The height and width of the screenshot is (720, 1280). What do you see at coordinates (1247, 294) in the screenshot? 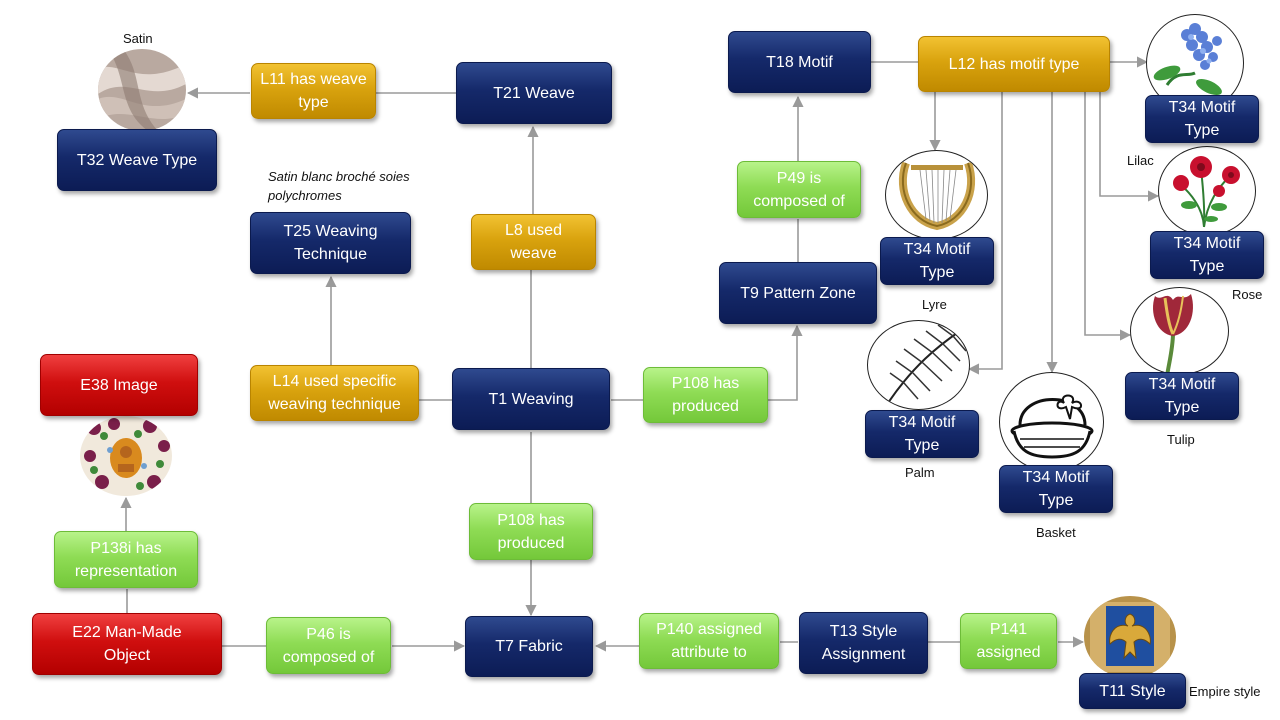
I see `caption-rose: Rose` at bounding box center [1247, 294].